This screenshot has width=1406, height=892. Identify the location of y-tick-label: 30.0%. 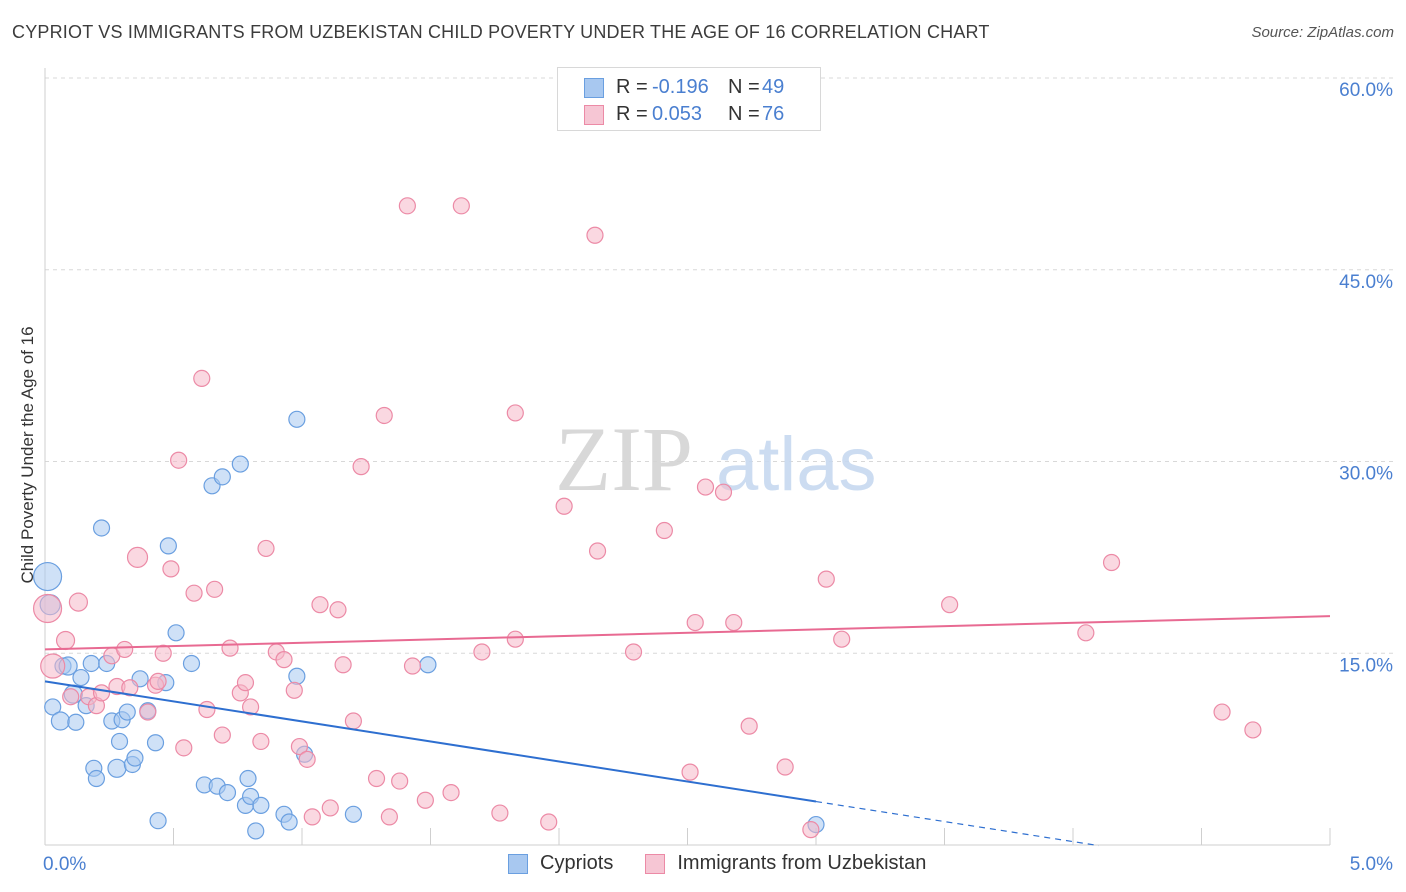
(1366, 474).